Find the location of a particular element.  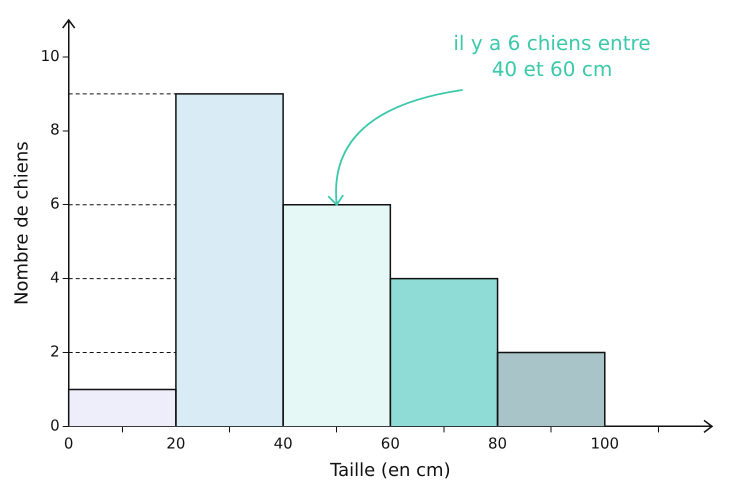

y-tick-label: 4 is located at coordinates (55, 277).